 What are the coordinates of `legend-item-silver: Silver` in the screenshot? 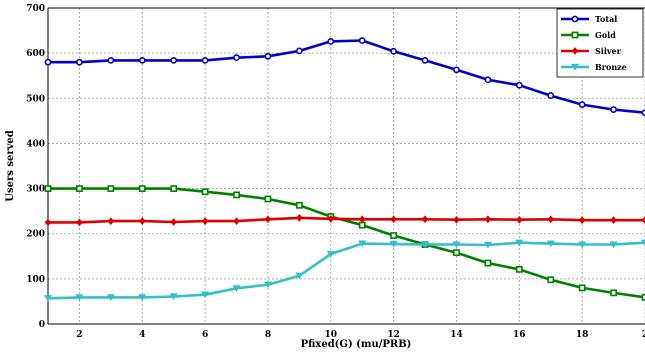 It's located at (591, 51).